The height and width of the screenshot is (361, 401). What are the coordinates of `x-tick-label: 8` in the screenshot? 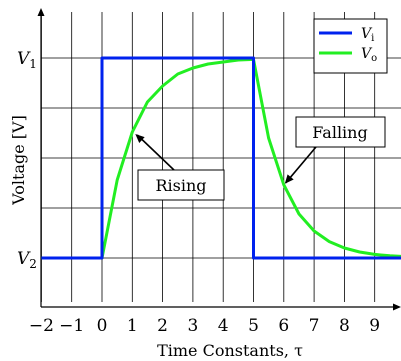 It's located at (344, 326).